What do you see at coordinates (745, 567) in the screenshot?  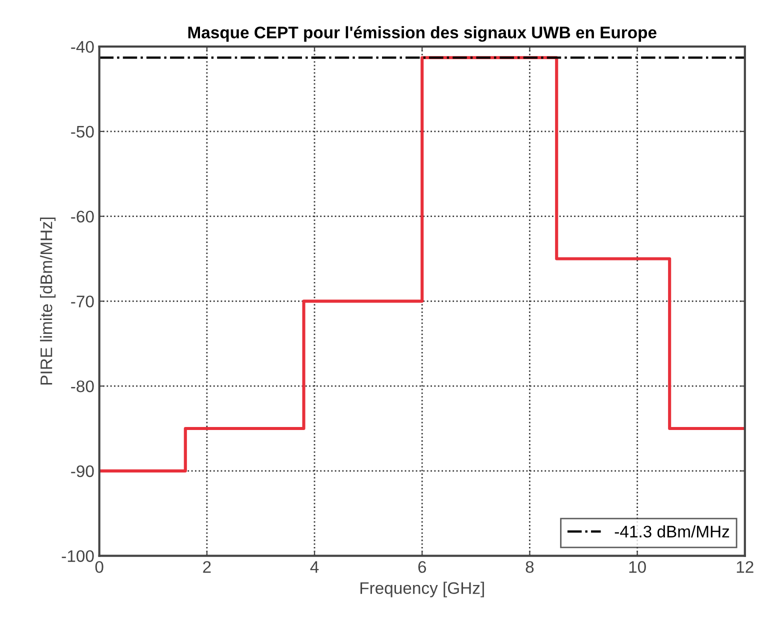 I see `x-tick-label: 12` at bounding box center [745, 567].